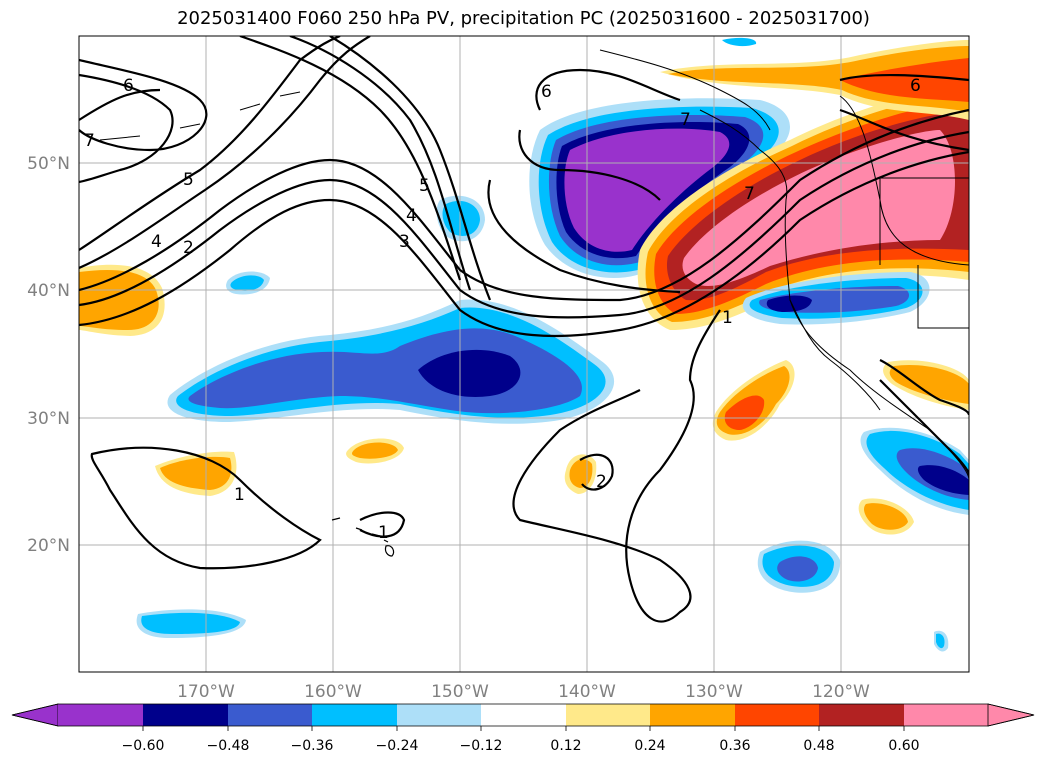  What do you see at coordinates (649, 746) in the screenshot?
I see `colorbar-tick-label: 0.24` at bounding box center [649, 746].